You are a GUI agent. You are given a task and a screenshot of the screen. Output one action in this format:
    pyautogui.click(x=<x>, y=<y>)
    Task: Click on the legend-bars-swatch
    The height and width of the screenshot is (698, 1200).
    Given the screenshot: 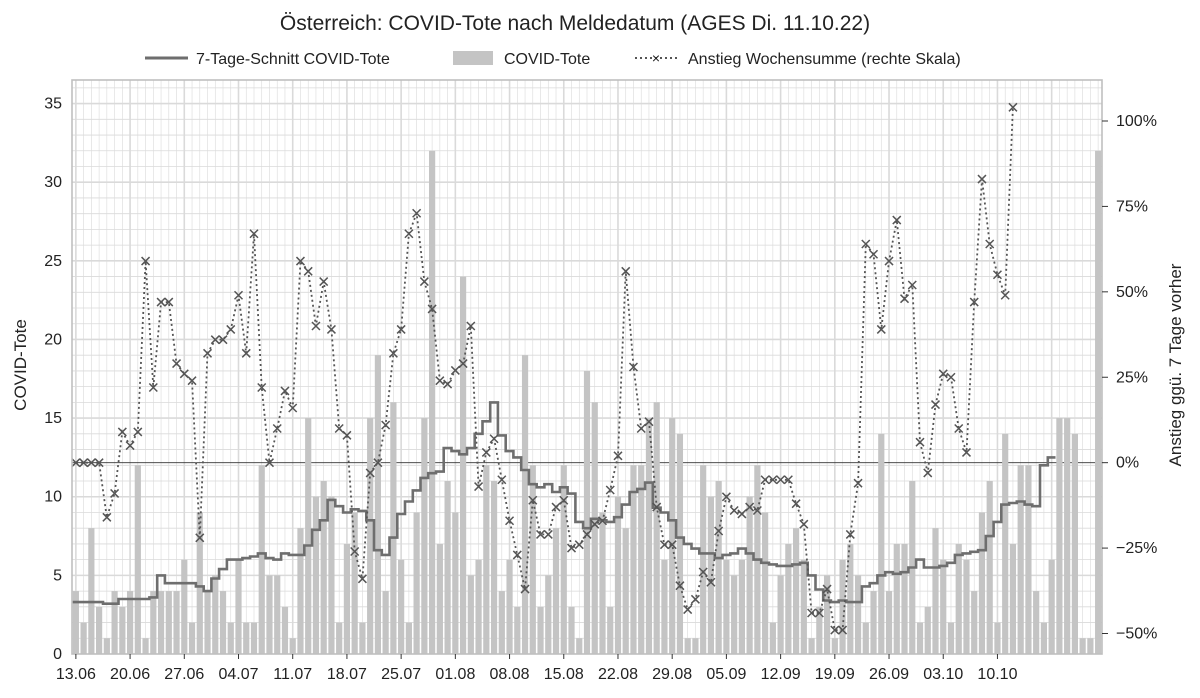 What is the action you would take?
    pyautogui.click(x=473, y=58)
    